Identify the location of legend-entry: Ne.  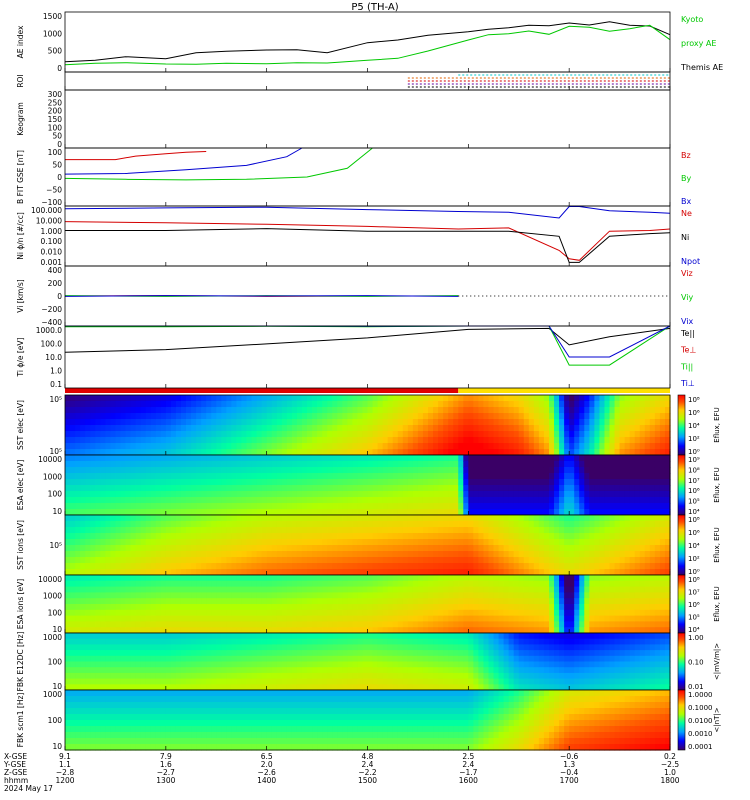
(686, 213).